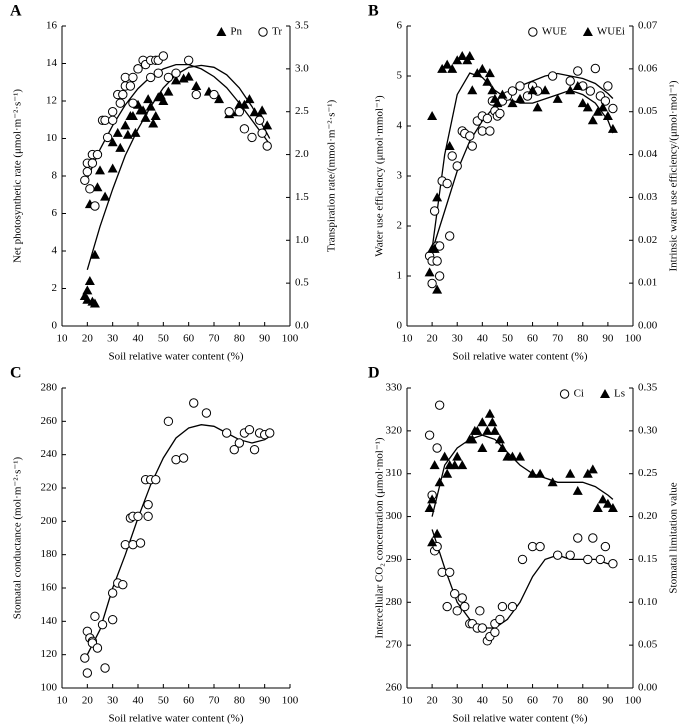  Describe the element at coordinates (608, 701) in the screenshot. I see `x-tick-label: 90` at that location.